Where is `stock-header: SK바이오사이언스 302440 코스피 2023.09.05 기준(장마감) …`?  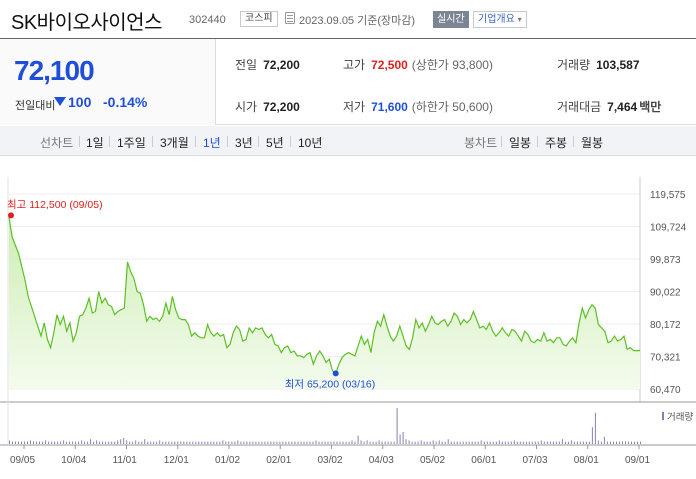 stock-header: SK바이오사이언스 302440 코스피 2023.09.05 기준(장마감) … is located at coordinates (348, 19).